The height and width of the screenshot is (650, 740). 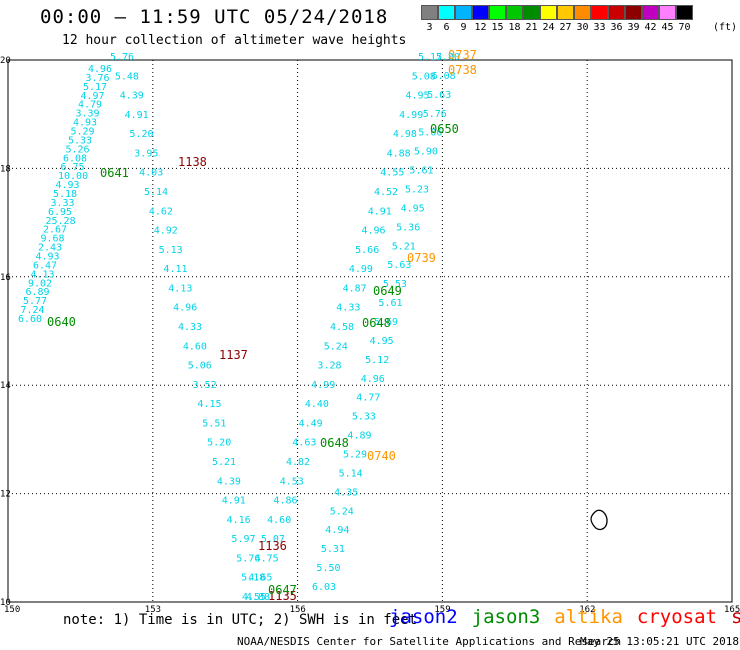 I want to click on wave-height-label: 4.75, so click(x=267, y=558).